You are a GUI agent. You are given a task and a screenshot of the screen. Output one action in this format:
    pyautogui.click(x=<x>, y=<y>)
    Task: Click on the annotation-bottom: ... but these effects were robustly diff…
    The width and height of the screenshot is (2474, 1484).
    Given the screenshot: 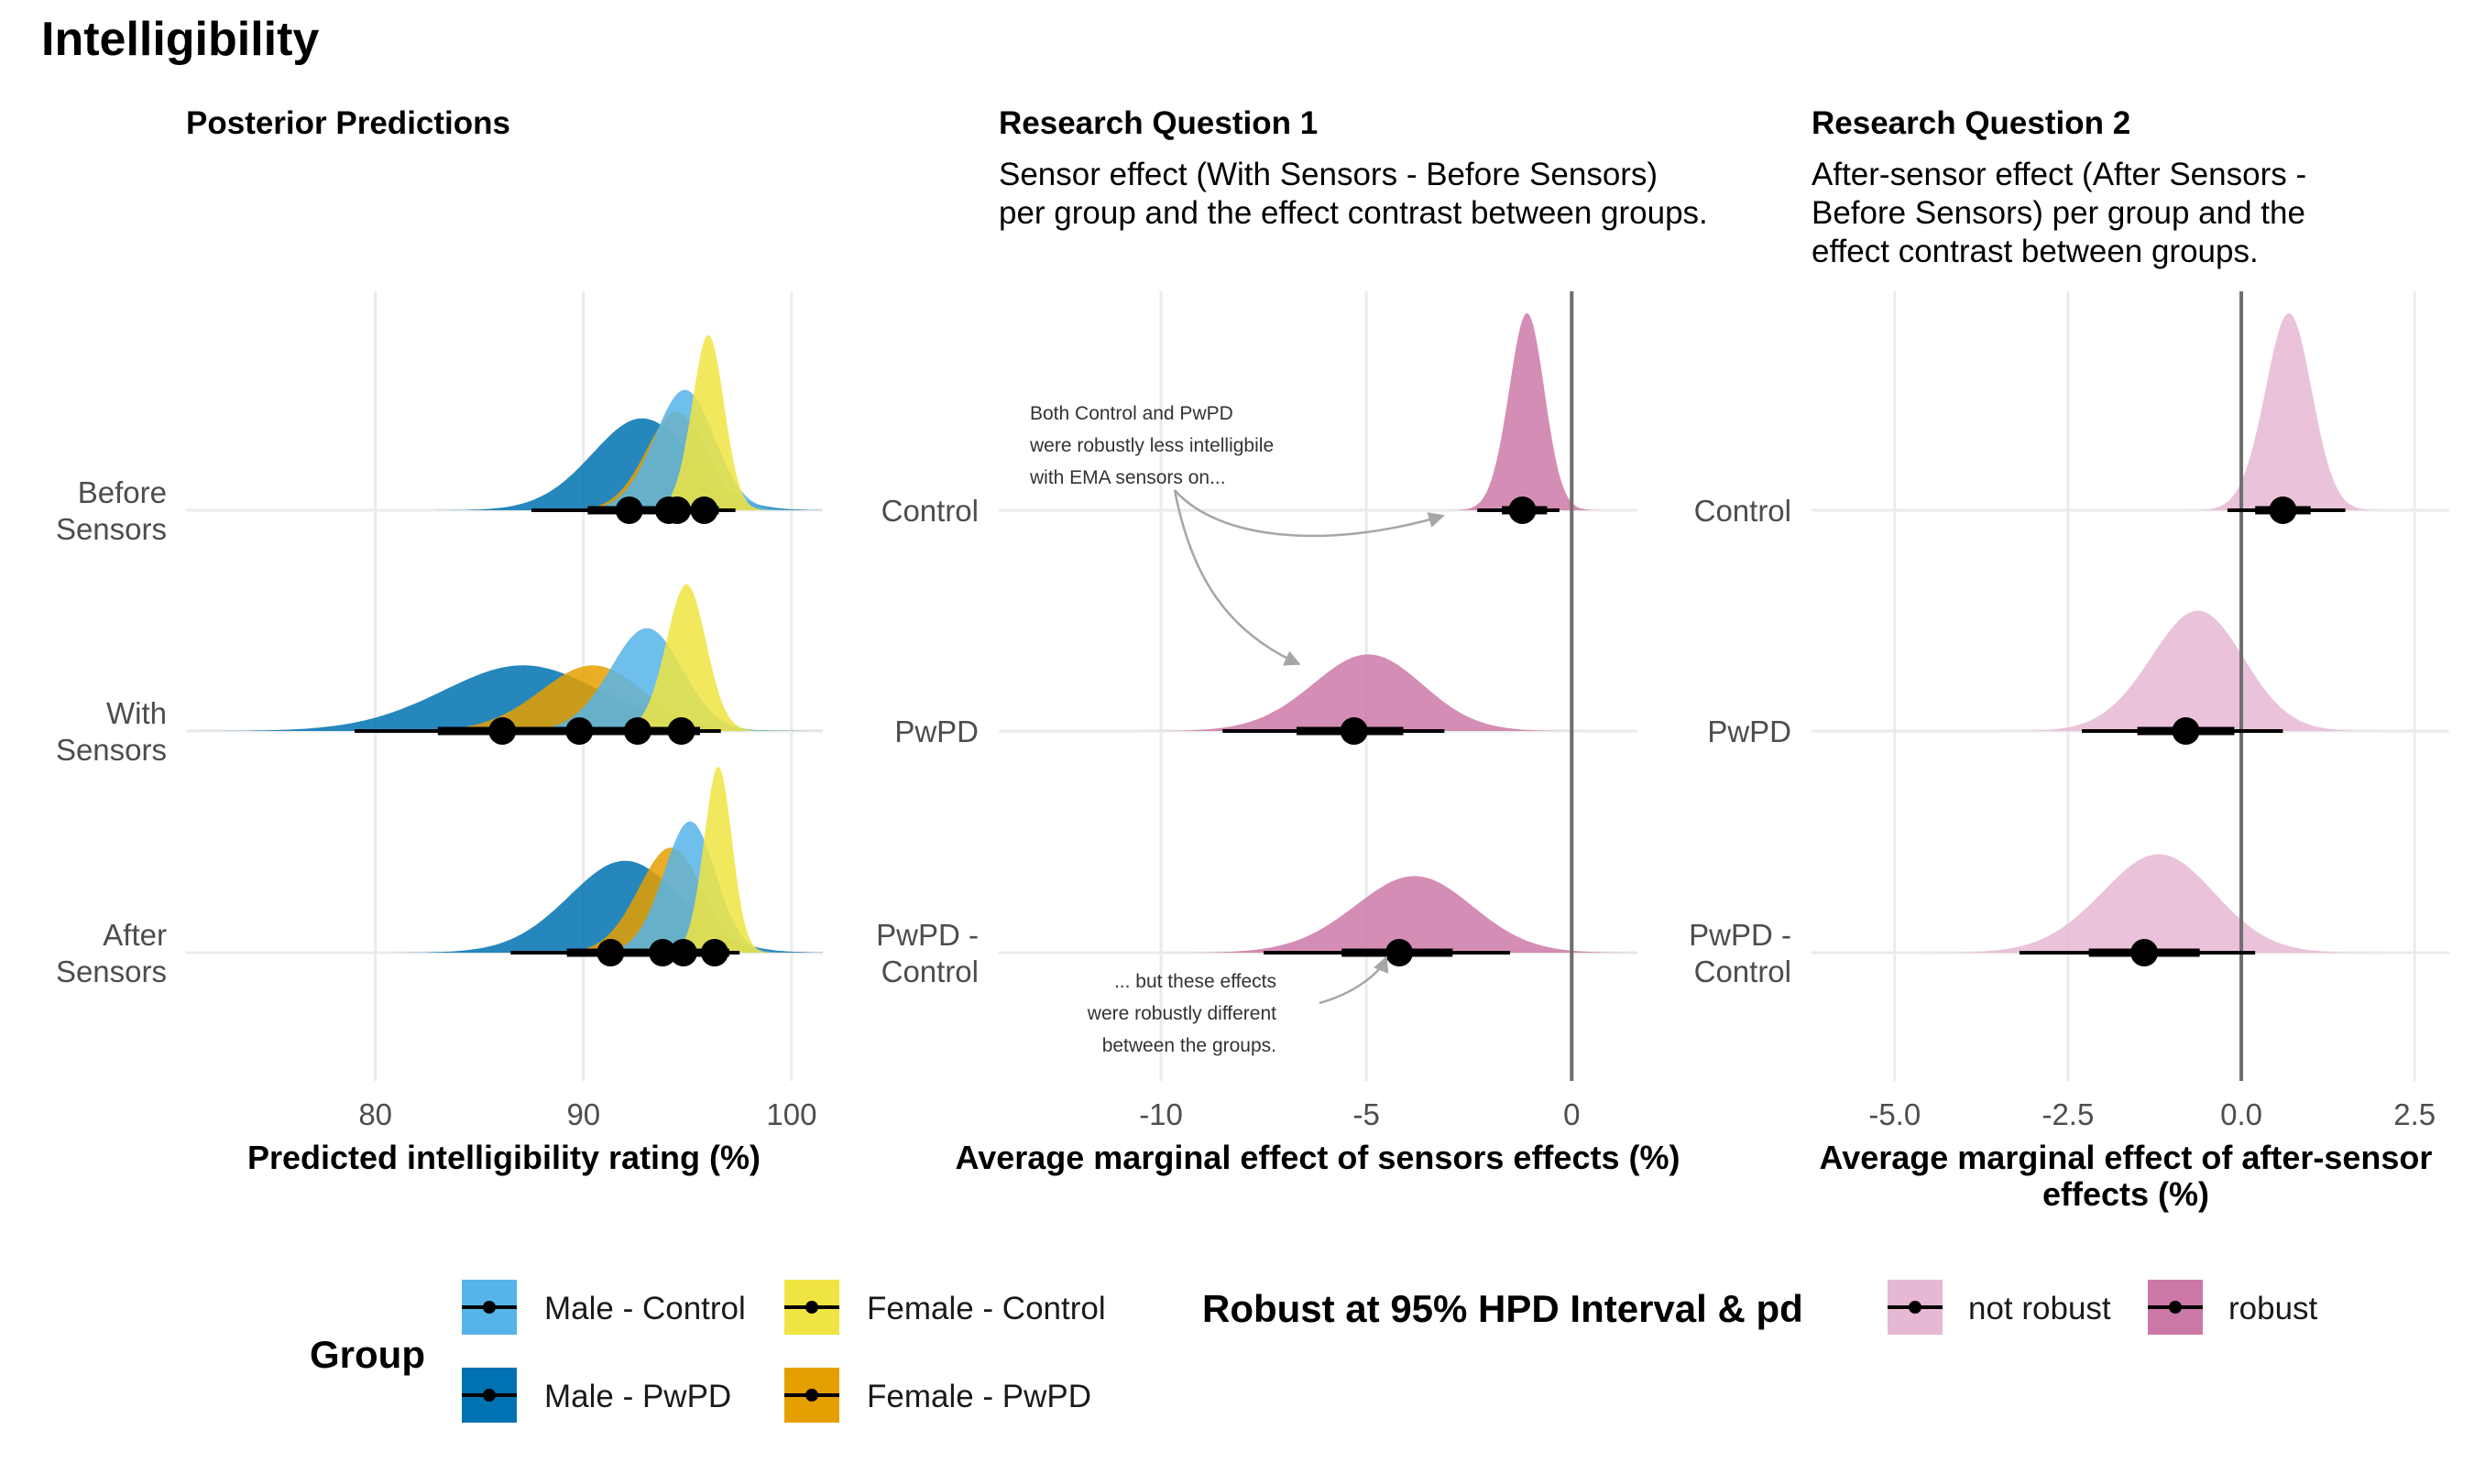 What is the action you would take?
    pyautogui.click(x=1238, y=1006)
    